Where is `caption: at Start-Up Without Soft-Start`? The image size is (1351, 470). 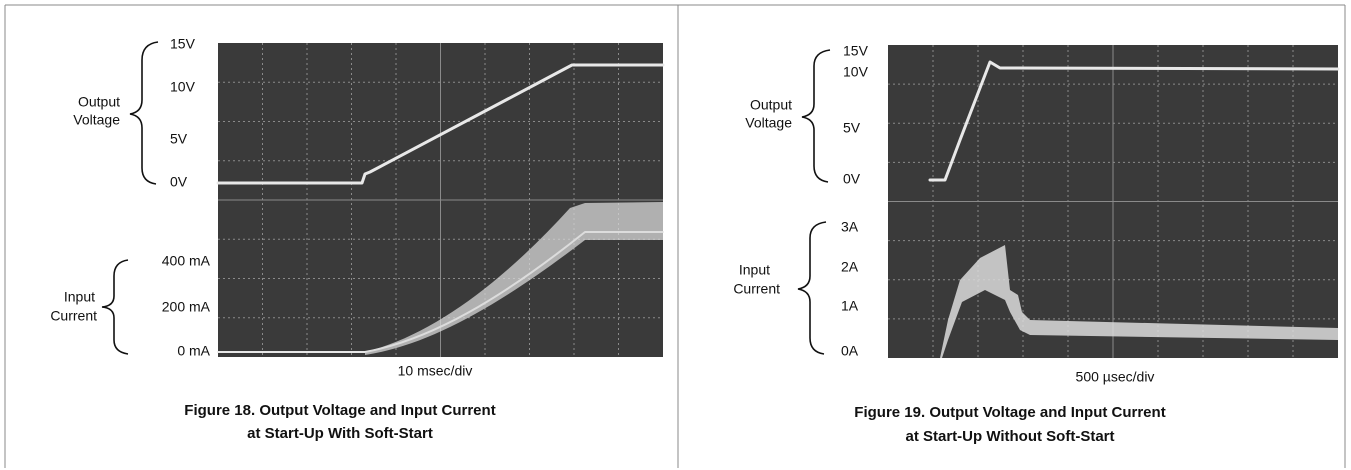
caption: at Start-Up Without Soft-Start is located at coordinates (1009, 436).